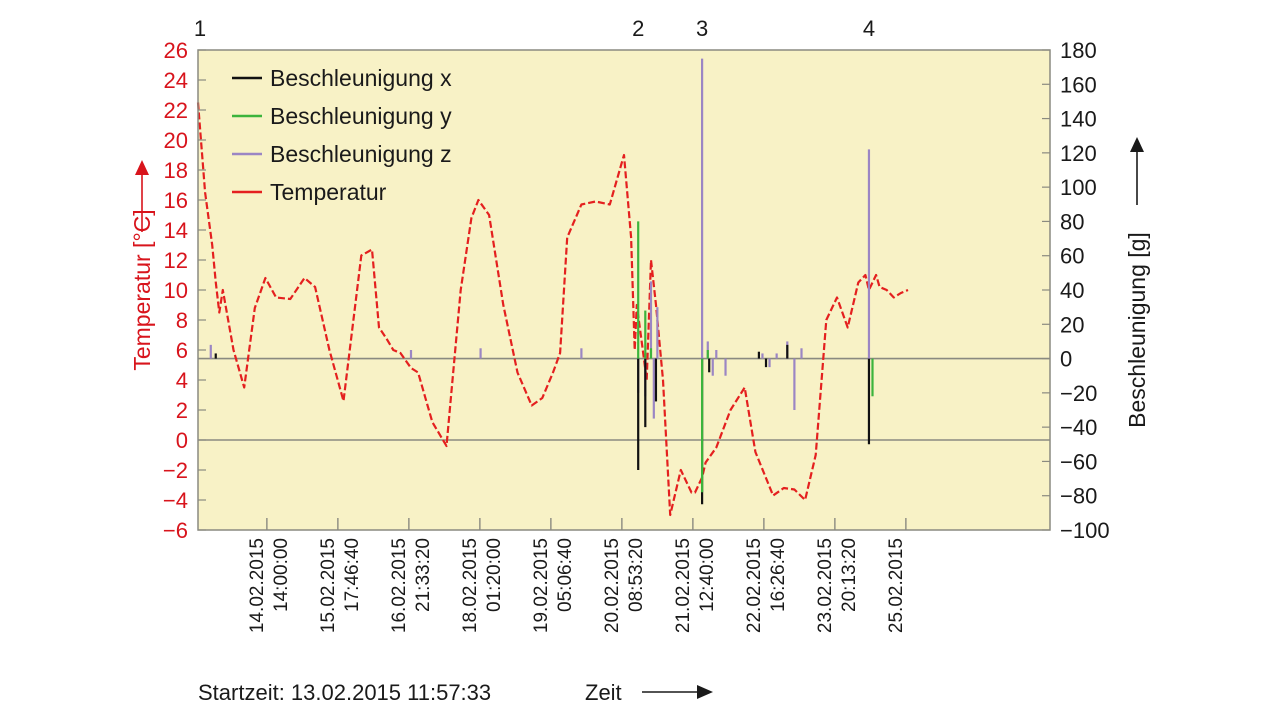 The height and width of the screenshot is (719, 1280). Describe the element at coordinates (612, 585) in the screenshot. I see `x-tick-date: 20.02.2015` at that location.